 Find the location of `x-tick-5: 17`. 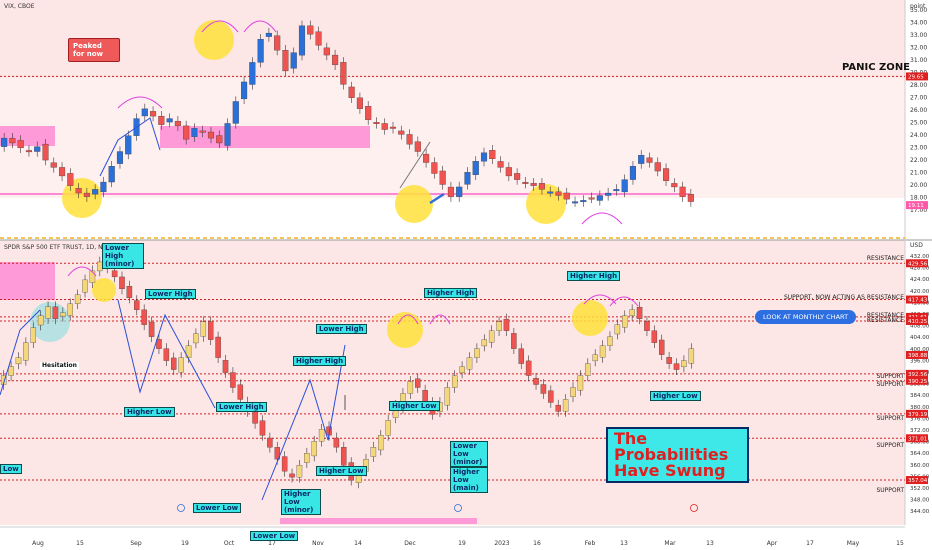

x-tick-5: 17 is located at coordinates (272, 543).